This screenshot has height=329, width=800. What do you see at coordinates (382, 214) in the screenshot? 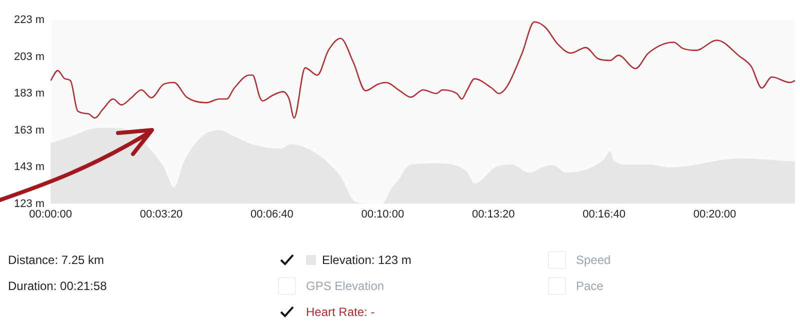
I see `x-tick-label: 00:10:00` at bounding box center [382, 214].